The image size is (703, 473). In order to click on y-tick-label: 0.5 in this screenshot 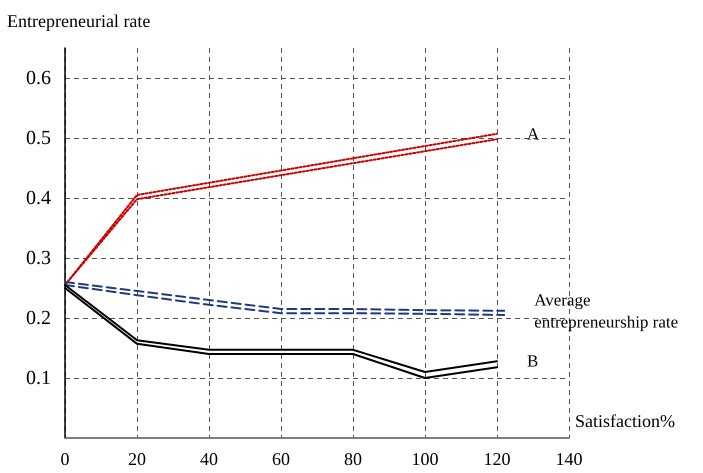, I will do `click(38, 138)`.